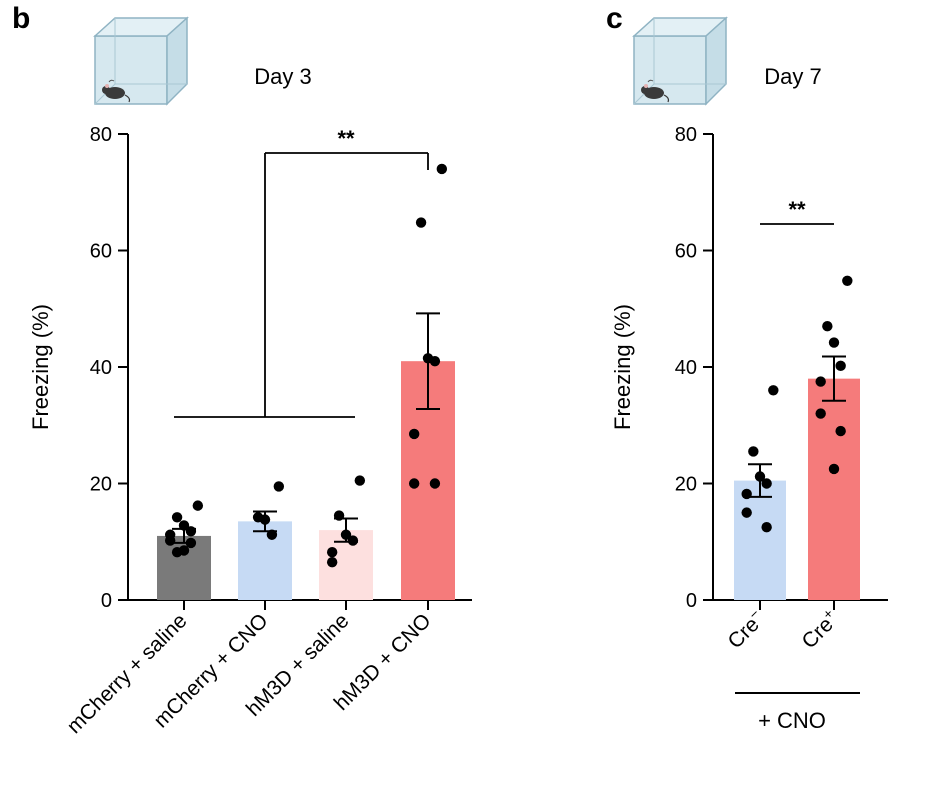 This screenshot has width=930, height=805. I want to click on y-ticks-b: 0 20 40 60 80, so click(109, 368).